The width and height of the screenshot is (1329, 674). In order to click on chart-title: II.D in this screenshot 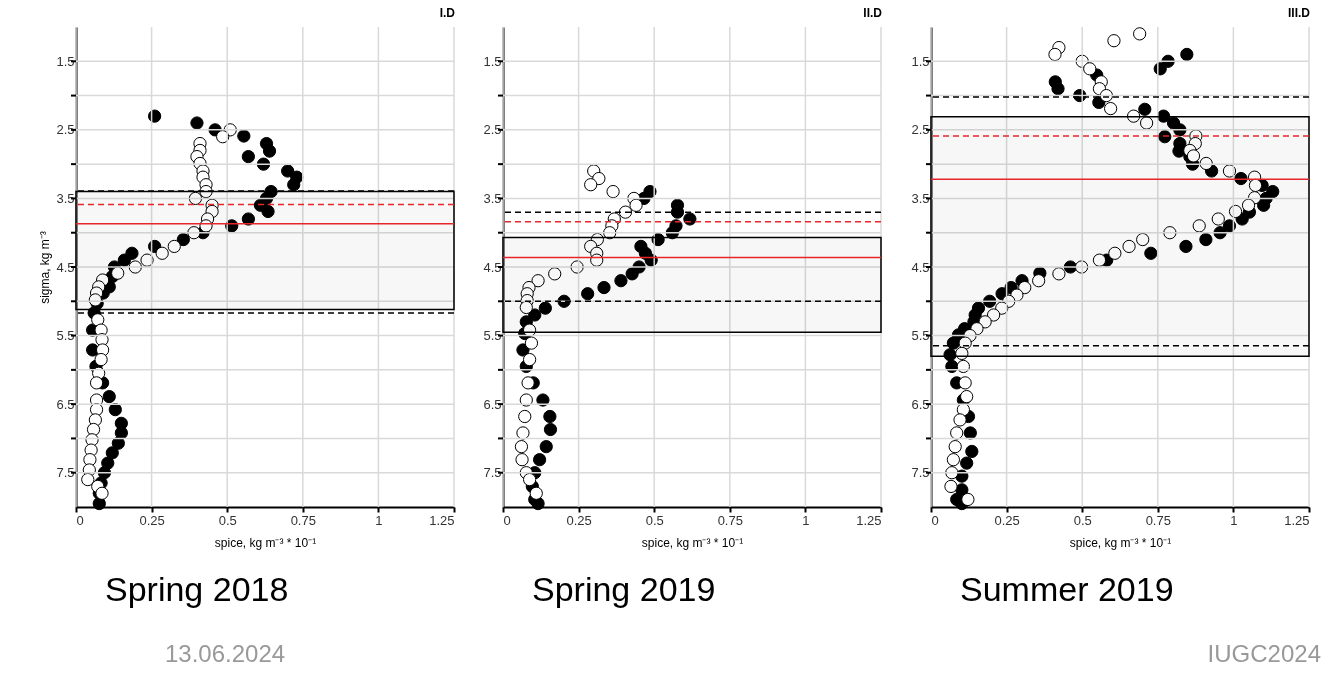, I will do `click(873, 13)`.